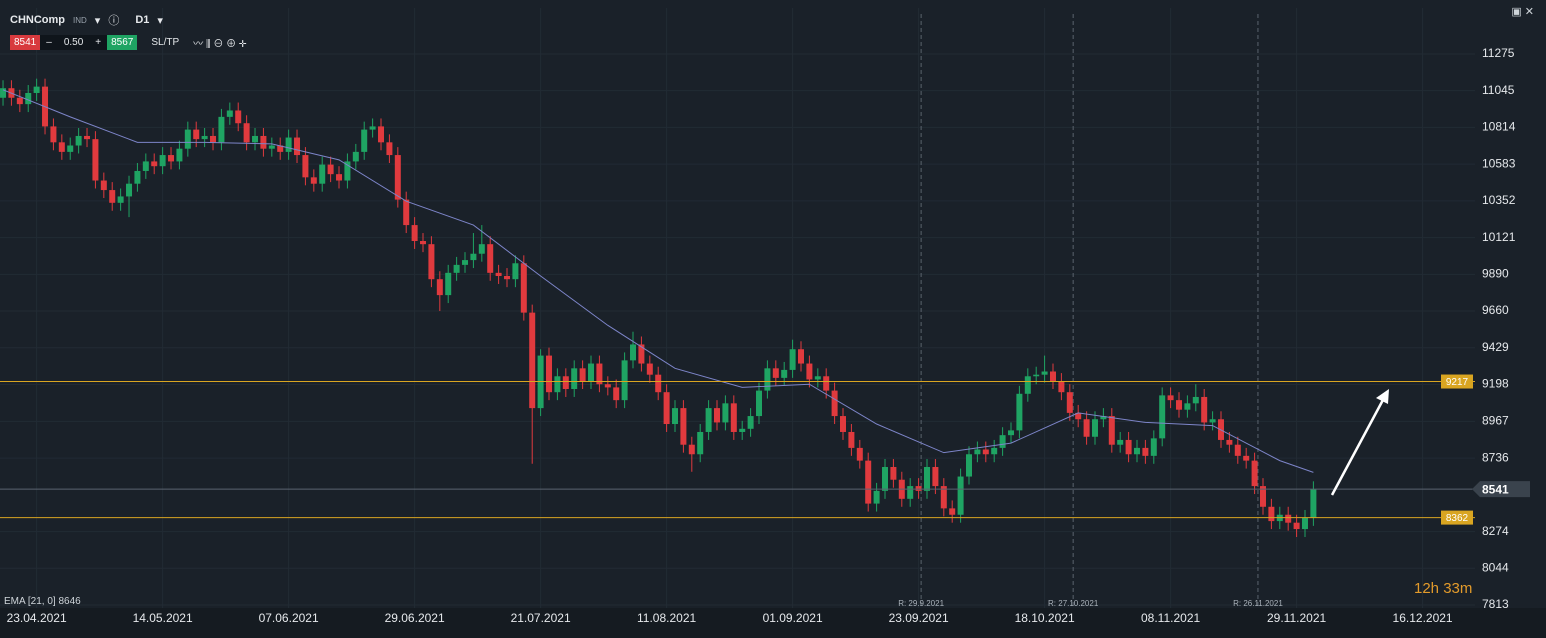 Image resolution: width=1546 pixels, height=638 pixels. Describe the element at coordinates (1499, 200) in the screenshot. I see `y-tick-label: 10352` at that location.